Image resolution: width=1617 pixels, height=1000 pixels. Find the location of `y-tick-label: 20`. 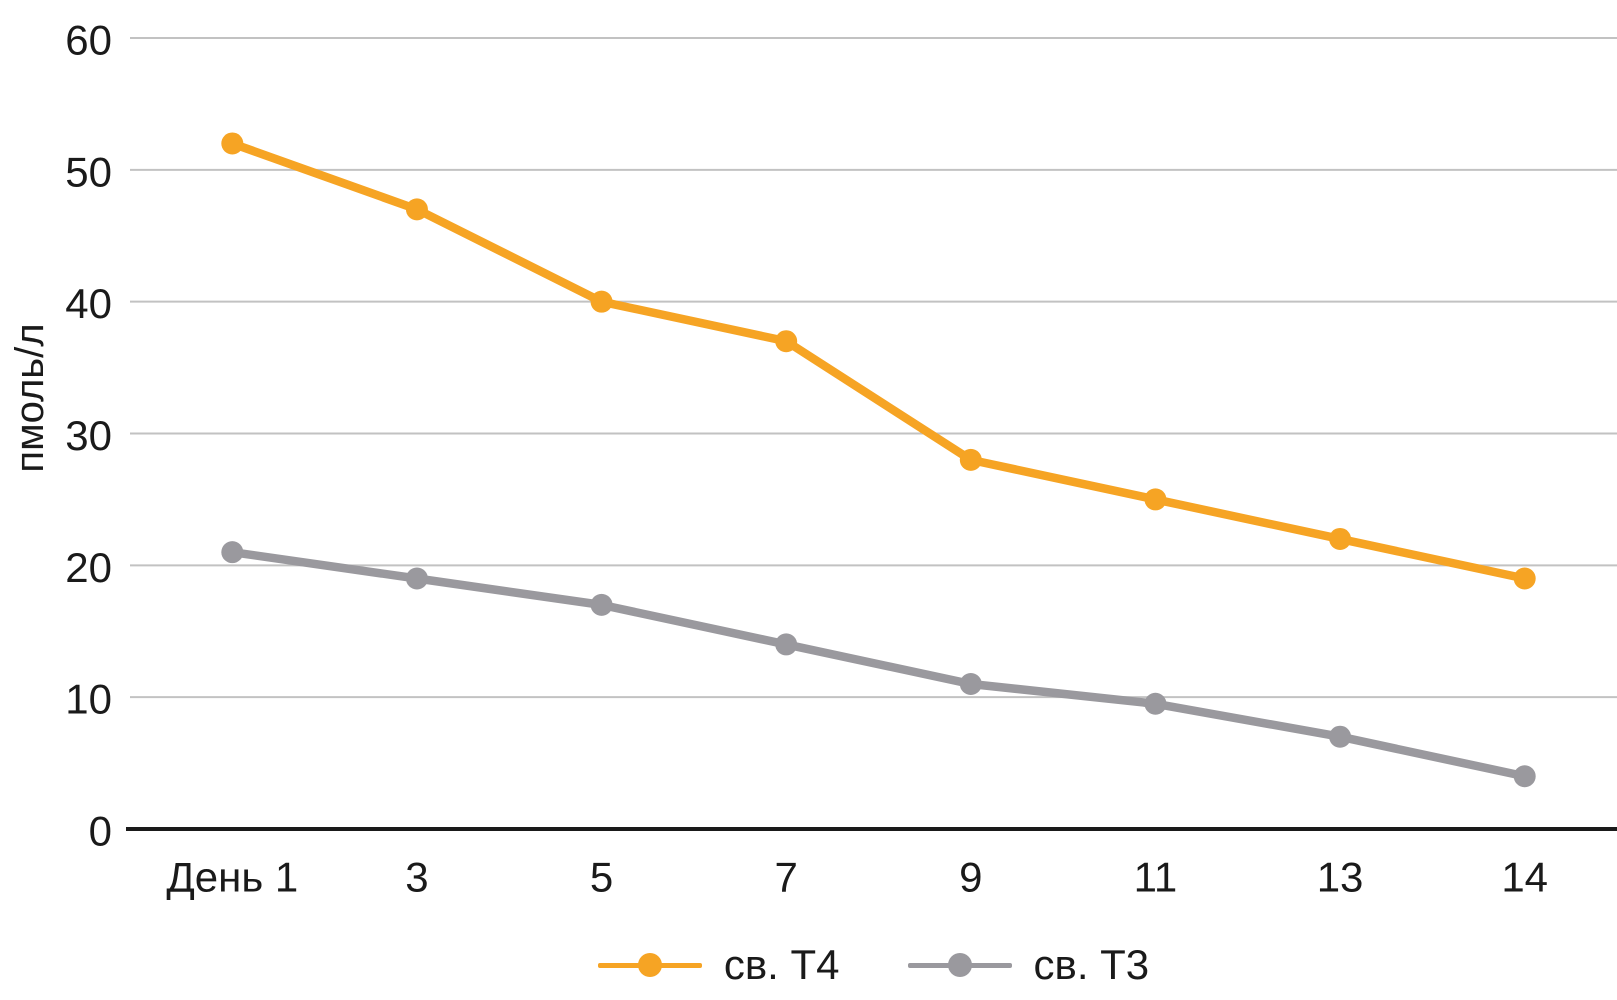

y-tick-label: 20 is located at coordinates (88, 567).